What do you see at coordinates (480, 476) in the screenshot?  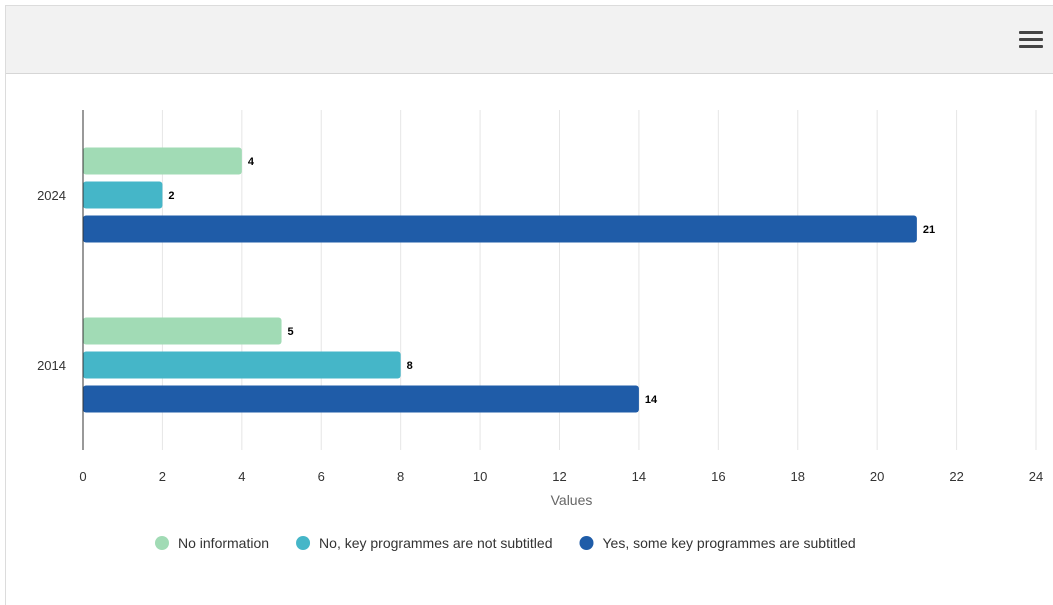 I see `x-tick-label: 10` at bounding box center [480, 476].